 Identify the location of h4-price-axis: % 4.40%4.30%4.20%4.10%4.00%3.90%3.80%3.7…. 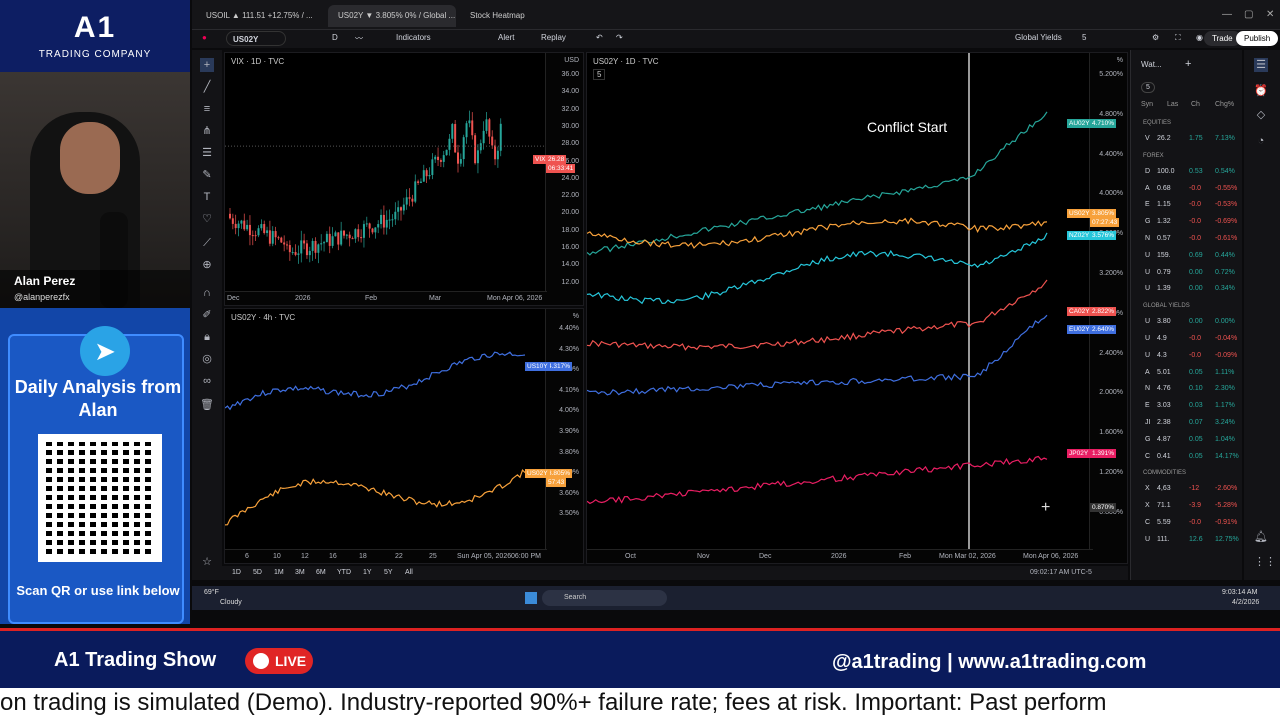
(564, 436).